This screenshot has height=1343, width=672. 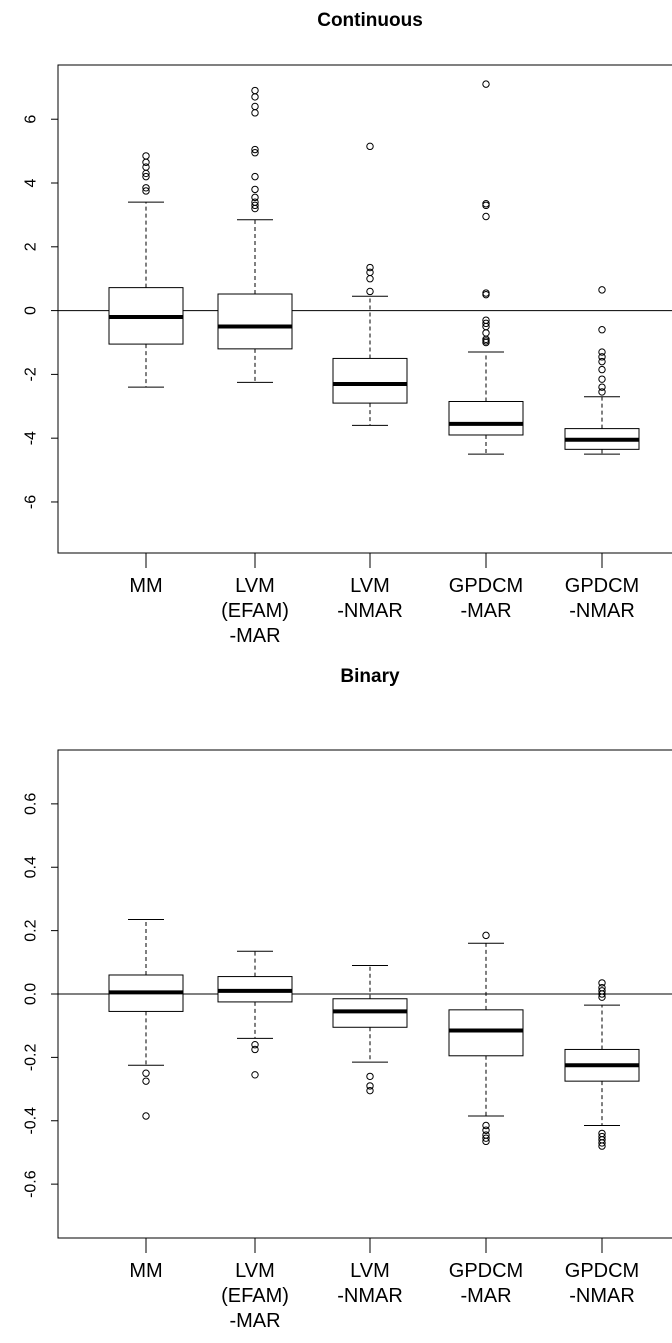 I want to click on y-tick-label: 0.6, so click(x=31, y=804).